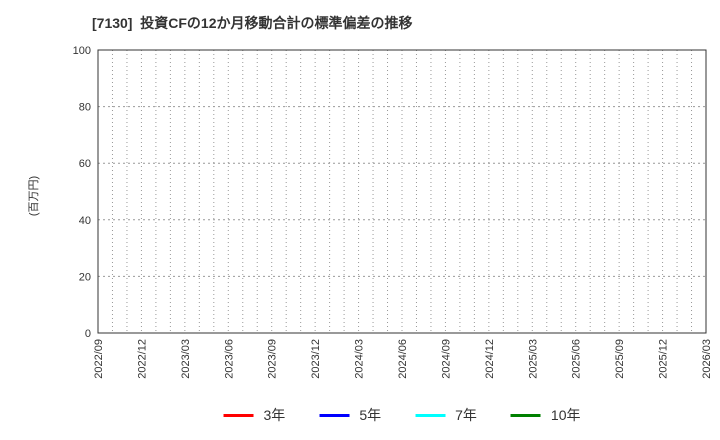 The height and width of the screenshot is (440, 720). Describe the element at coordinates (707, 359) in the screenshot. I see `x-tick-label: 2026/03` at that location.